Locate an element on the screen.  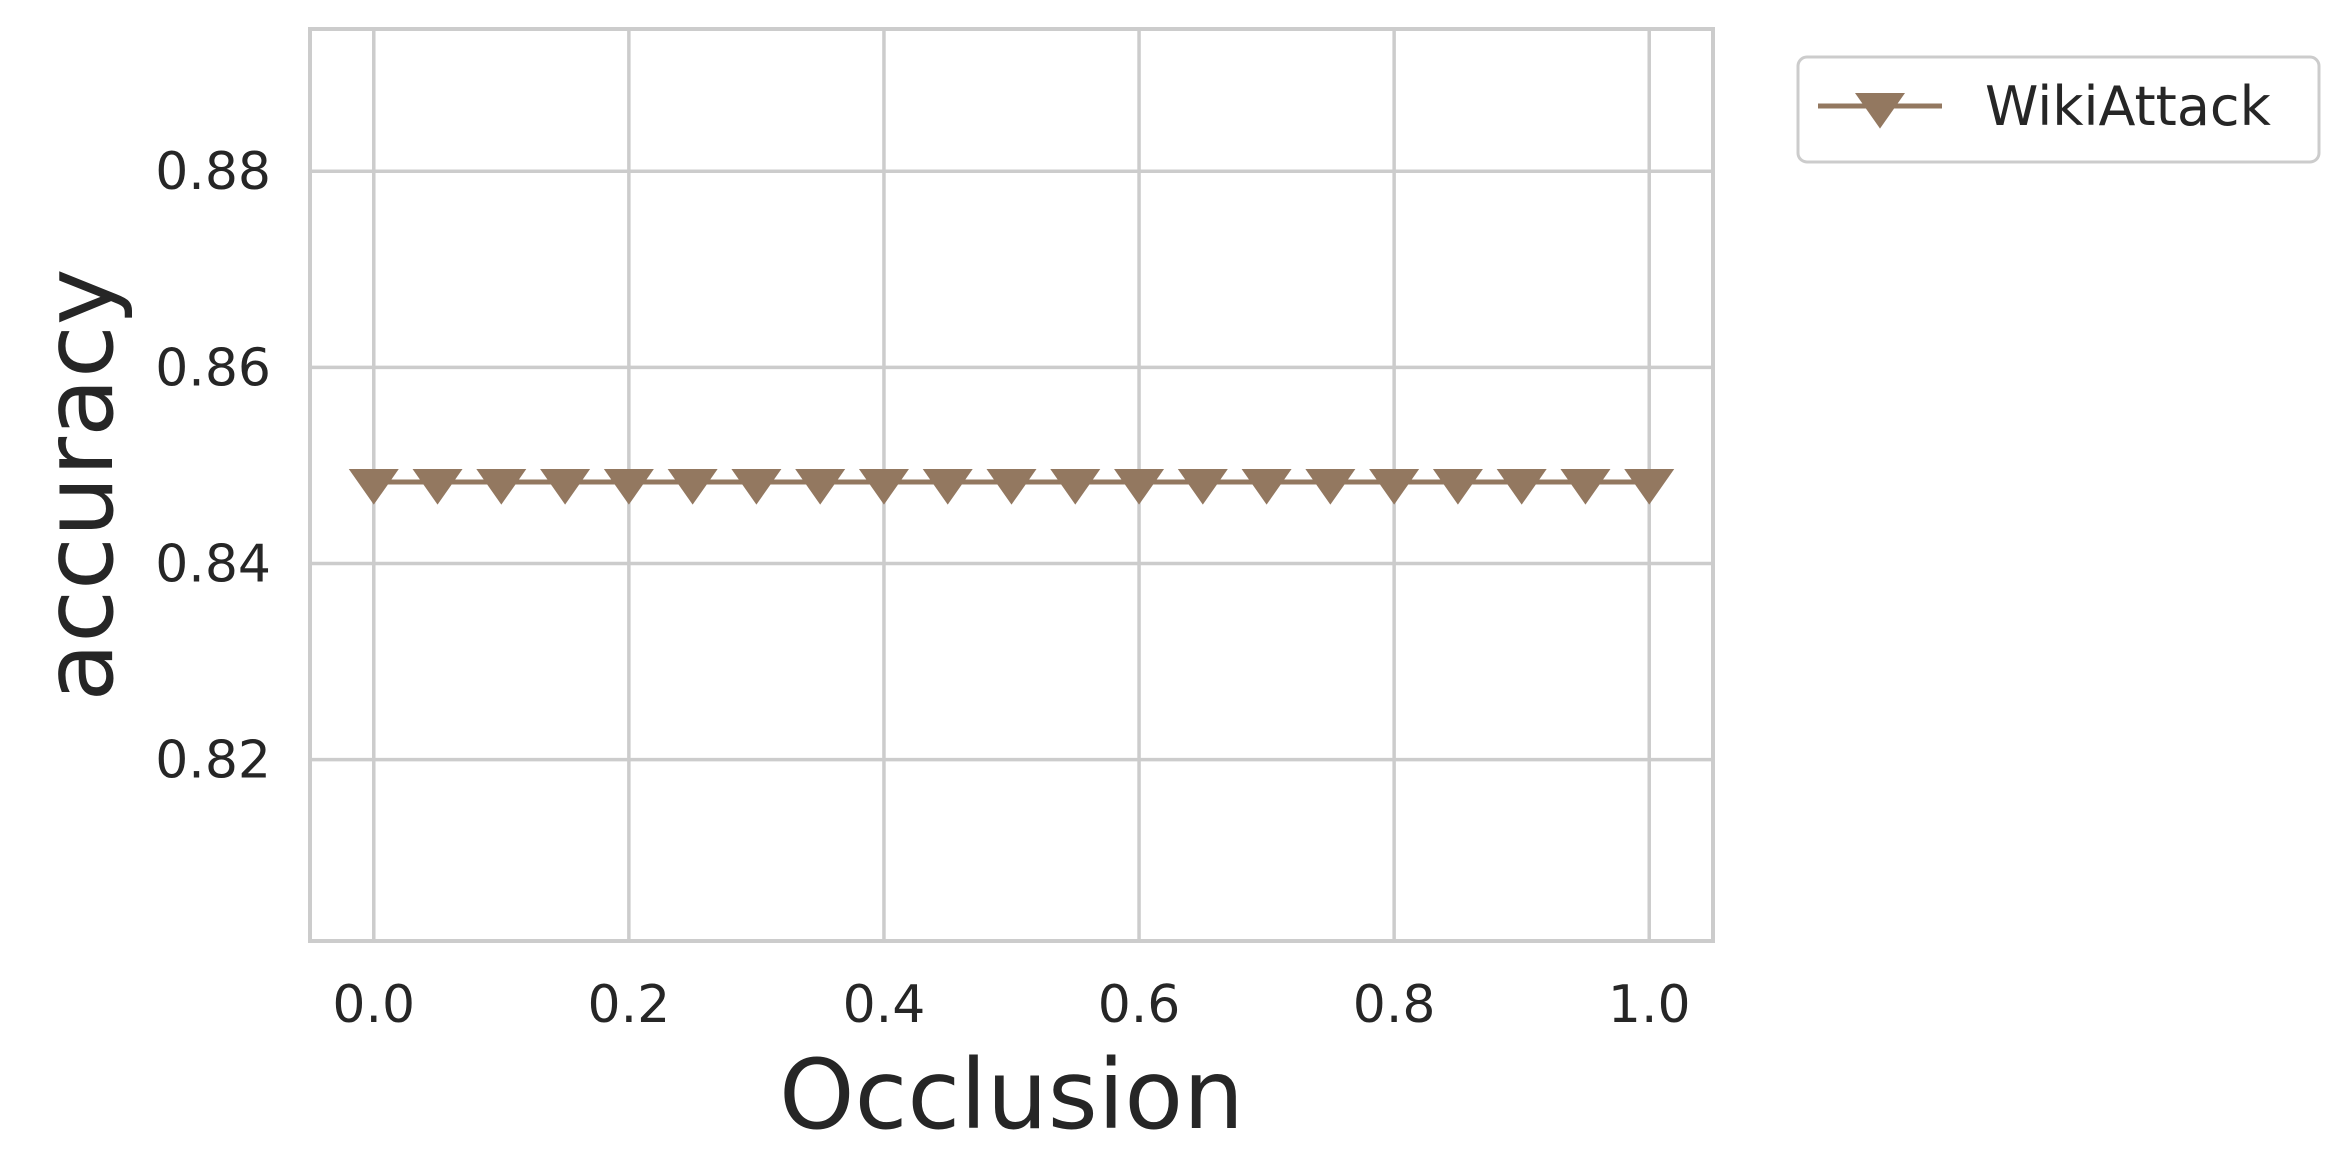
y-axis-title: accuracy is located at coordinates (79, 484).